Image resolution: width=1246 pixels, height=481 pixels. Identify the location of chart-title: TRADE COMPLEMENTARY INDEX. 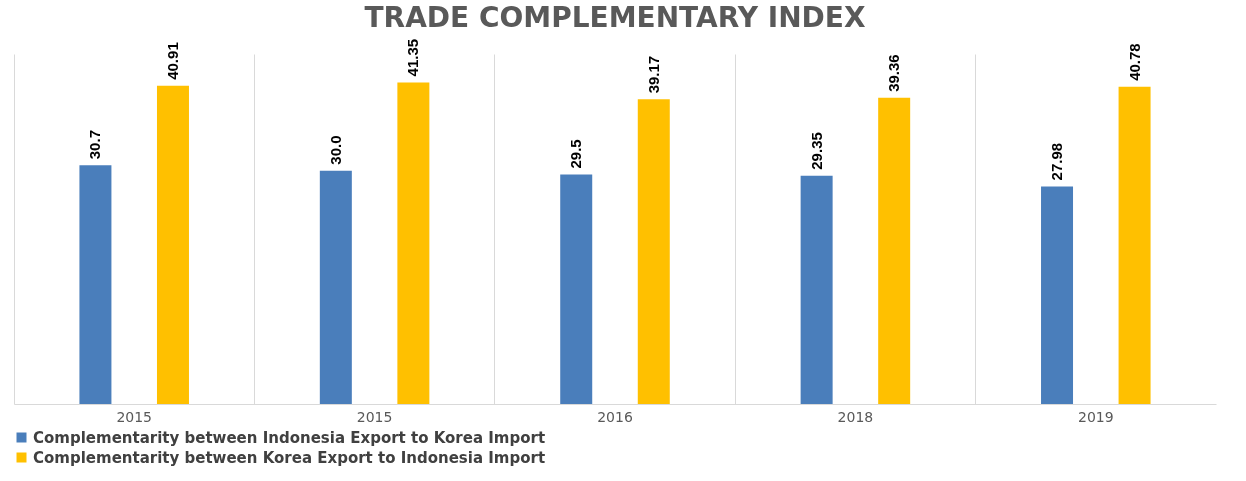
(615, 17).